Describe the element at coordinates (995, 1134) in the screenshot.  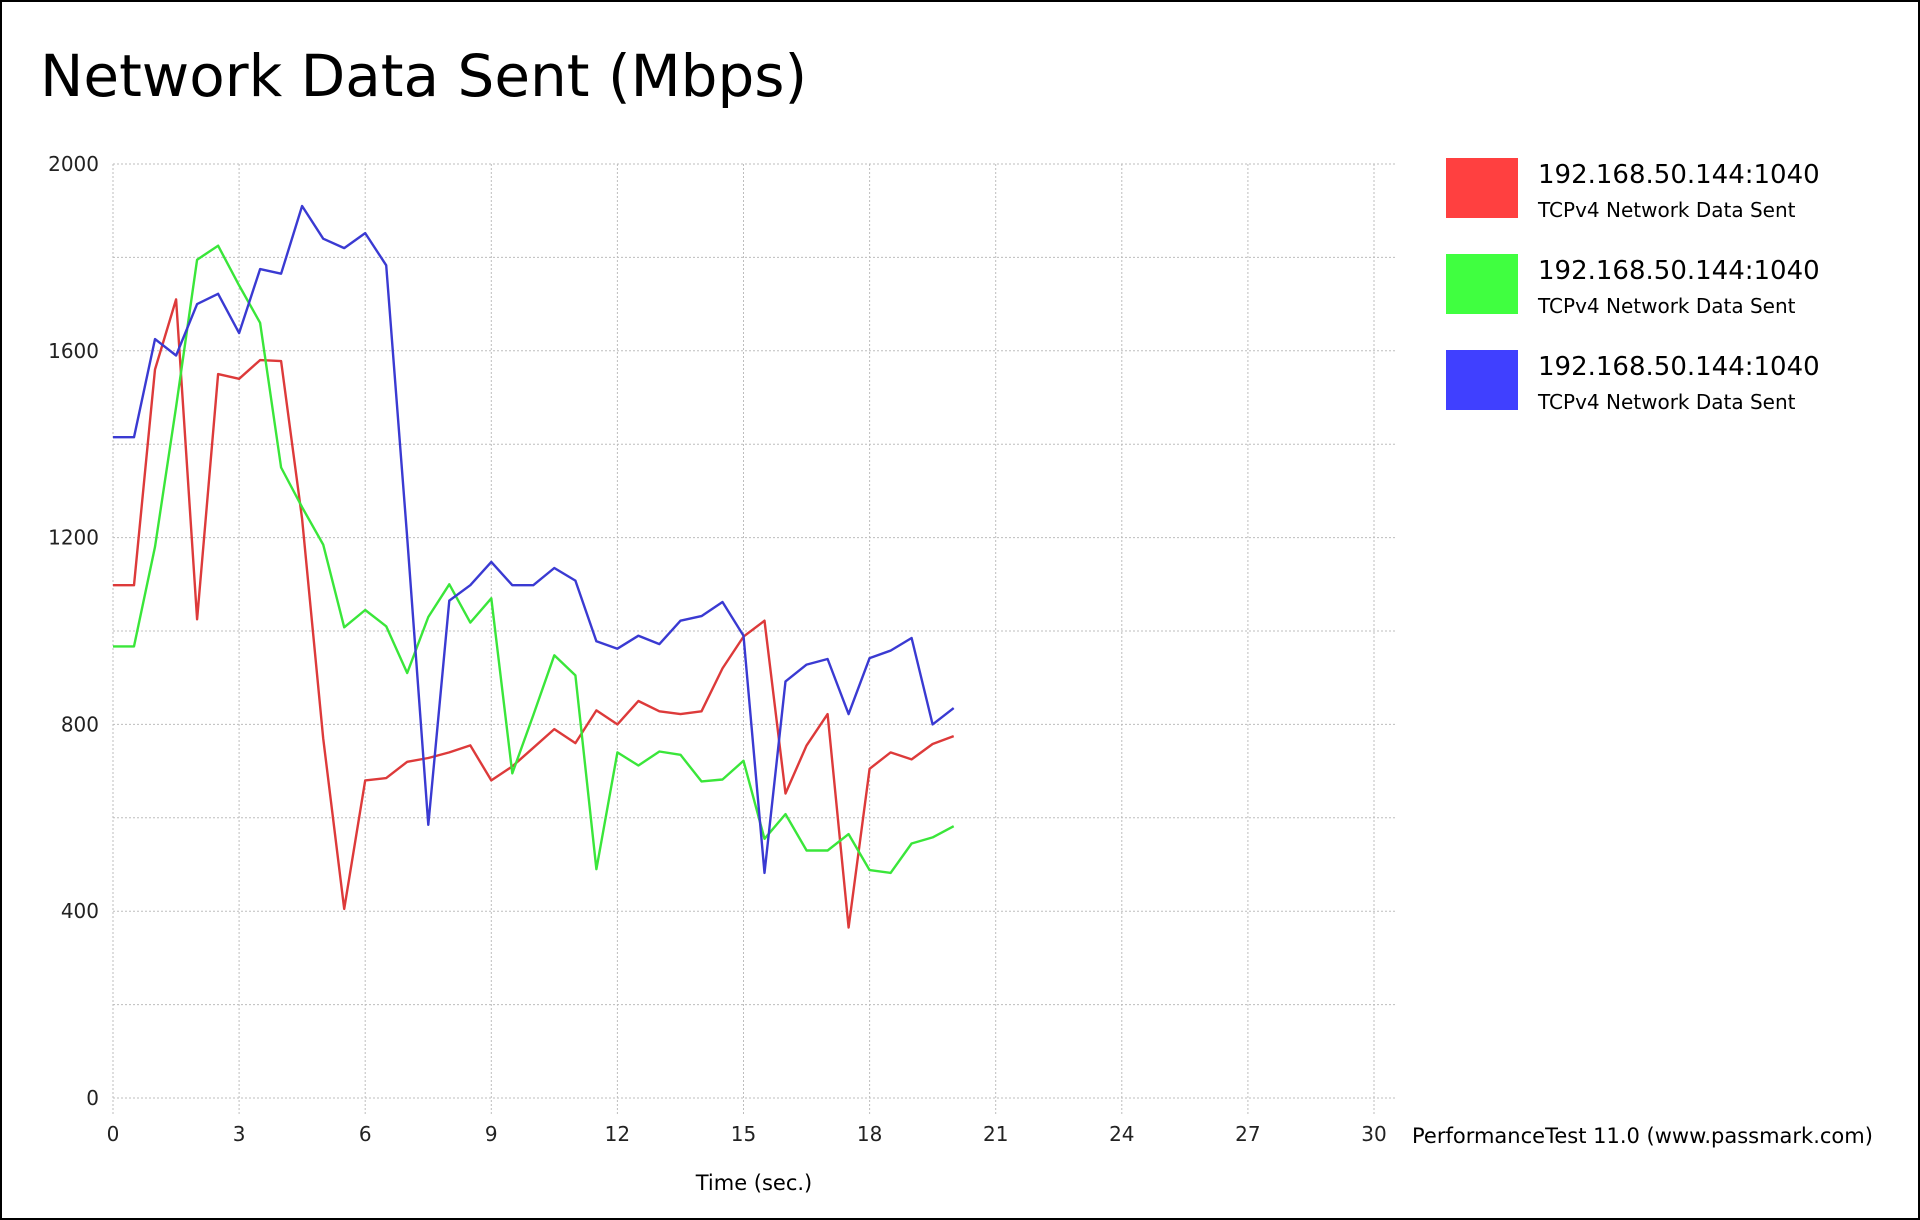
I see `x-tick-label: 21` at that location.